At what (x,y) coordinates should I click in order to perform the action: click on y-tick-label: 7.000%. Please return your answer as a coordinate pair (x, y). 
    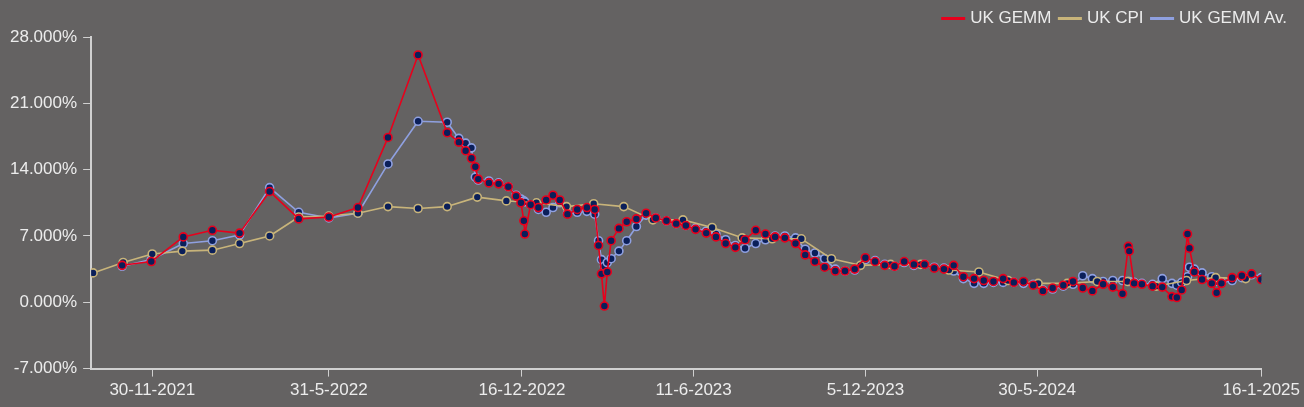
    Looking at the image, I should click on (48, 235).